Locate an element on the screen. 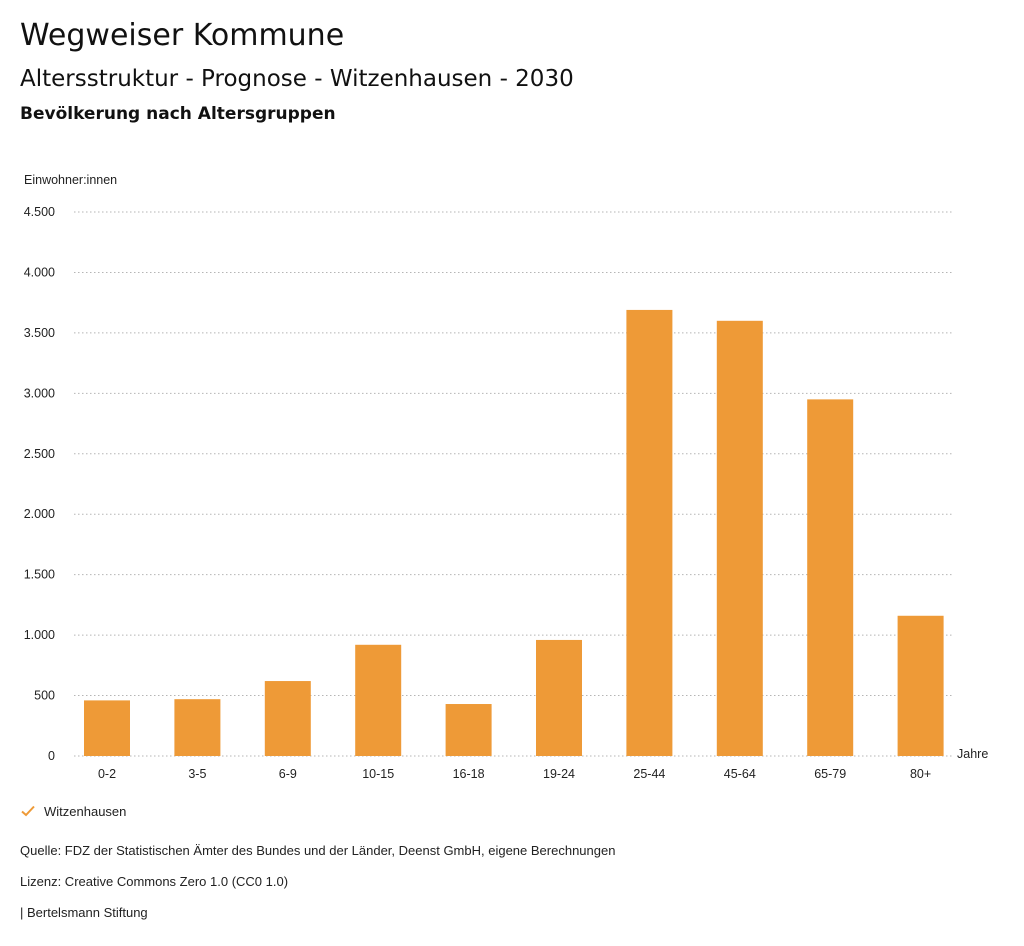 This screenshot has height=946, width=1024. y-tick-label: 0 is located at coordinates (51, 756).